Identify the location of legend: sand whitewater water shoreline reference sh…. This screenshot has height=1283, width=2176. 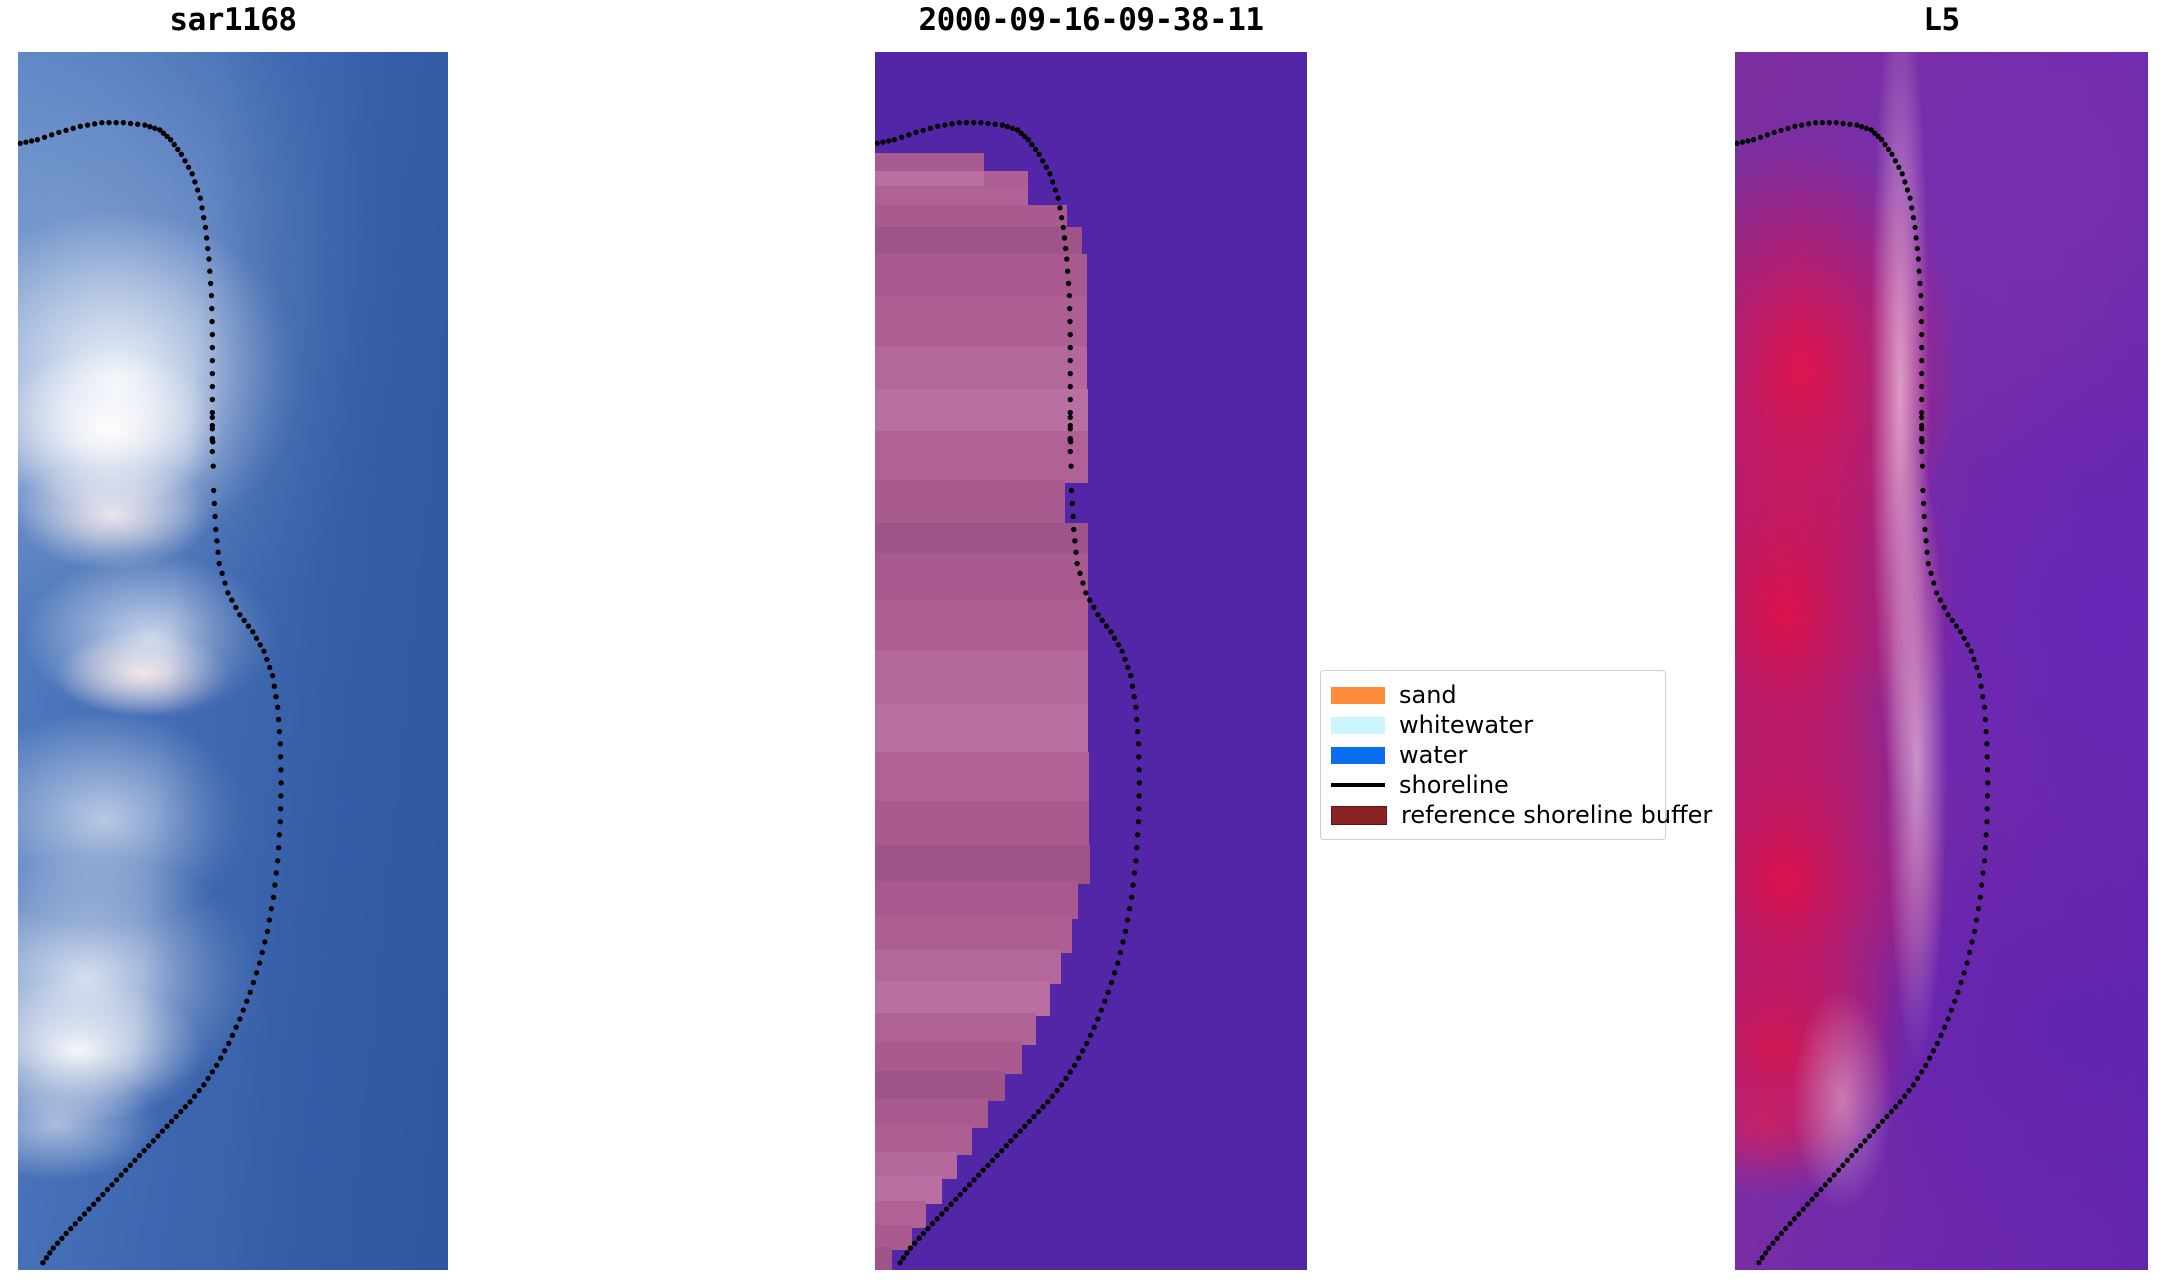
(1516, 755).